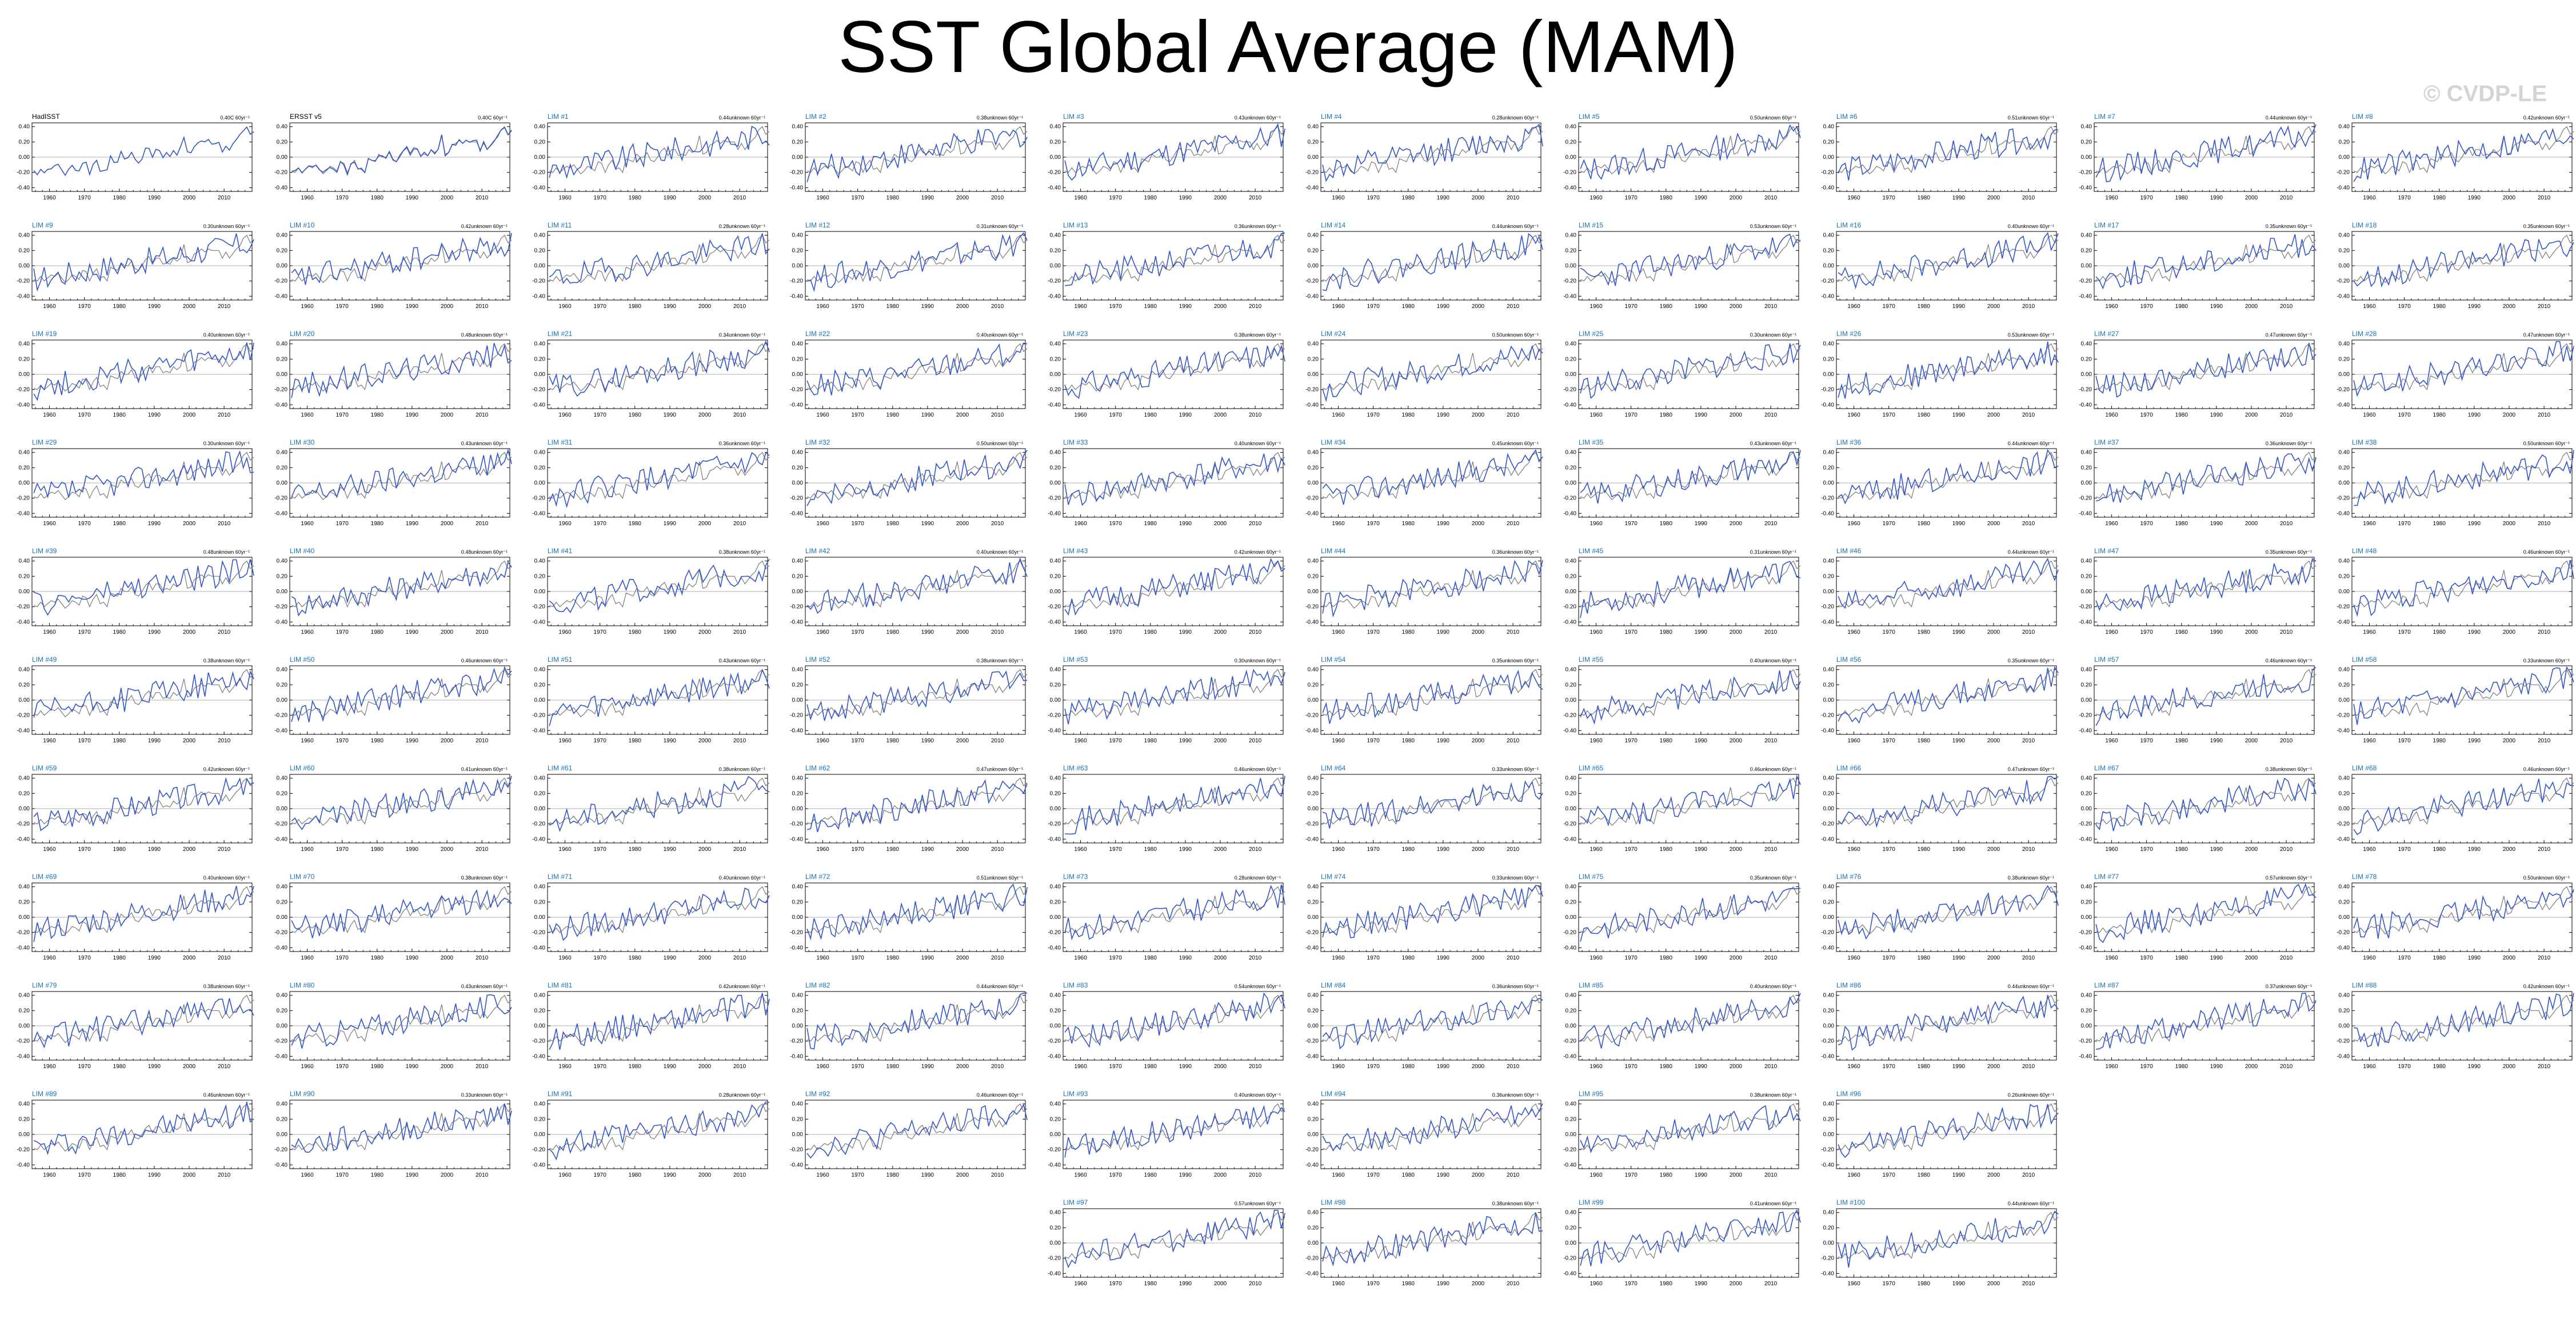 This screenshot has width=2576, height=1343. What do you see at coordinates (44, 877) in the screenshot?
I see `panel-title: LIM #69` at bounding box center [44, 877].